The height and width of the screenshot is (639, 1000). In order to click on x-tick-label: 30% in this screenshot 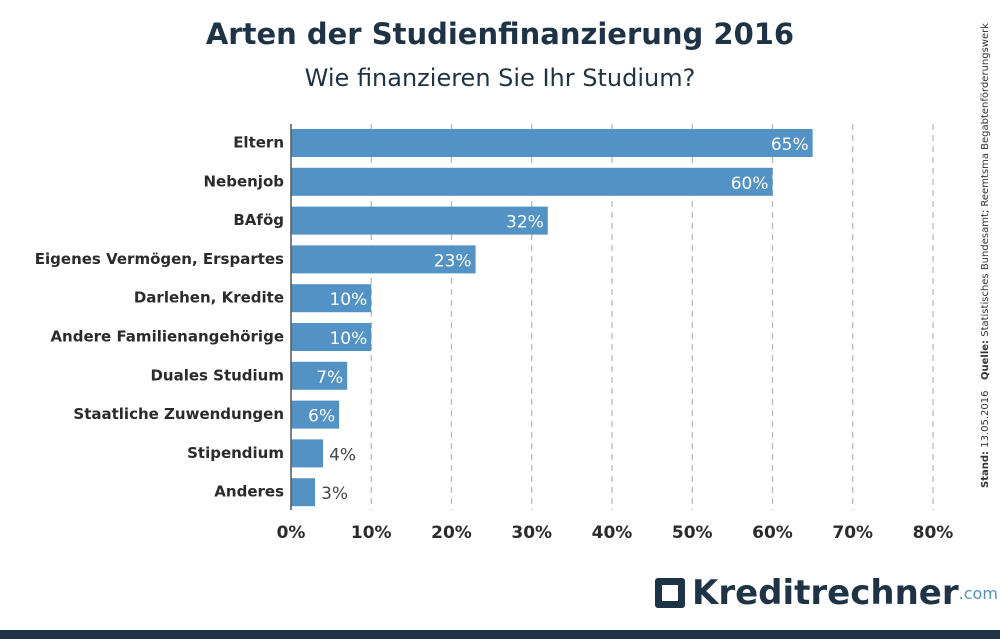, I will do `click(531, 533)`.